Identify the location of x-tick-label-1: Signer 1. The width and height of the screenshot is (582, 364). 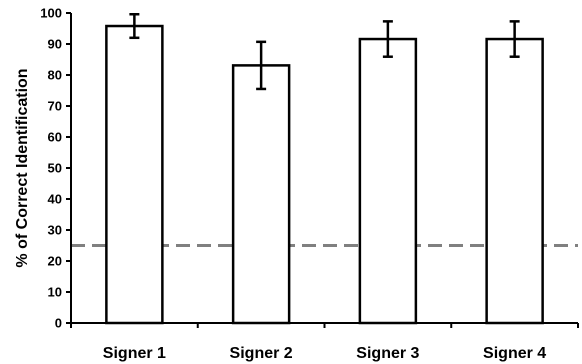
(134, 353).